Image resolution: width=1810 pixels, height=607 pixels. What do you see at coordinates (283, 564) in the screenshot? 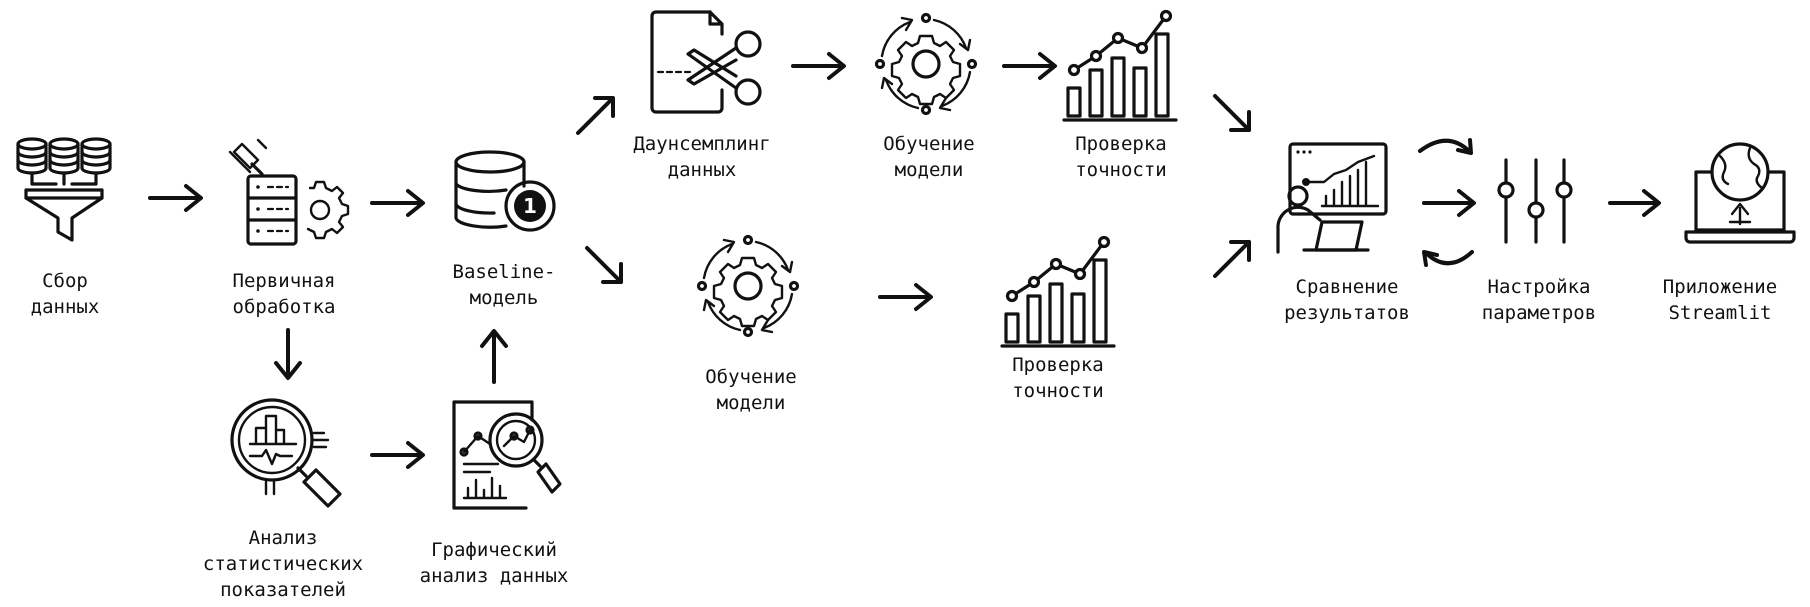
I see `label-stats-analysis: Анализ статистических показателей` at bounding box center [283, 564].